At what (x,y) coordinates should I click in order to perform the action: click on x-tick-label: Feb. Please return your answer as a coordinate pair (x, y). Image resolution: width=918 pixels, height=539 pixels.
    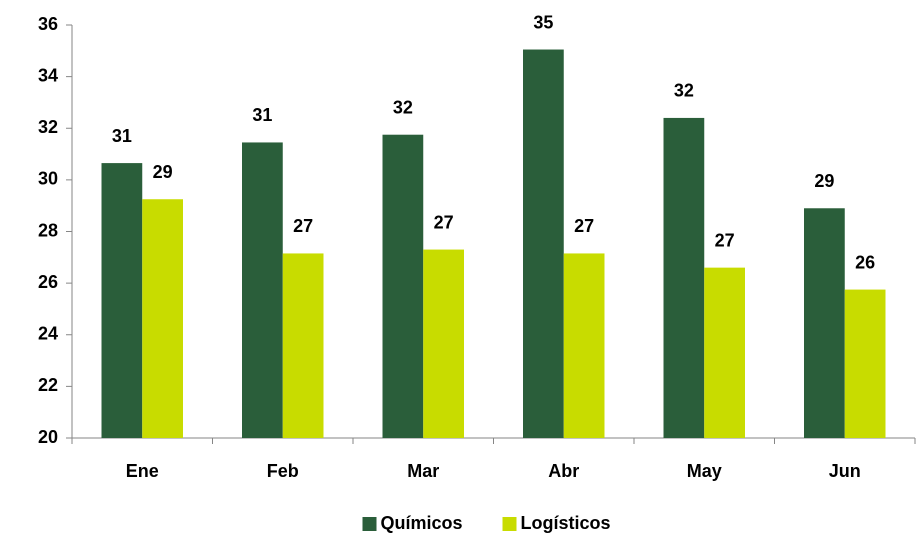
    Looking at the image, I should click on (283, 471).